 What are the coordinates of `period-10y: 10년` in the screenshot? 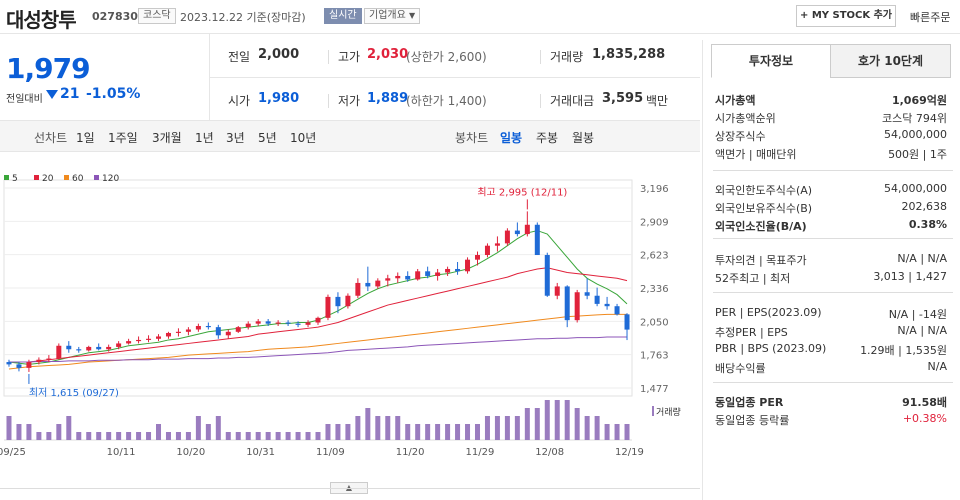 It's located at (303, 138).